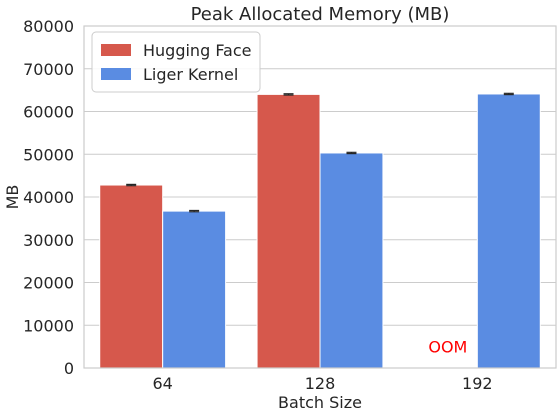 The height and width of the screenshot is (416, 560). Describe the element at coordinates (48, 69) in the screenshot. I see `y-tick-label: 70000` at that location.